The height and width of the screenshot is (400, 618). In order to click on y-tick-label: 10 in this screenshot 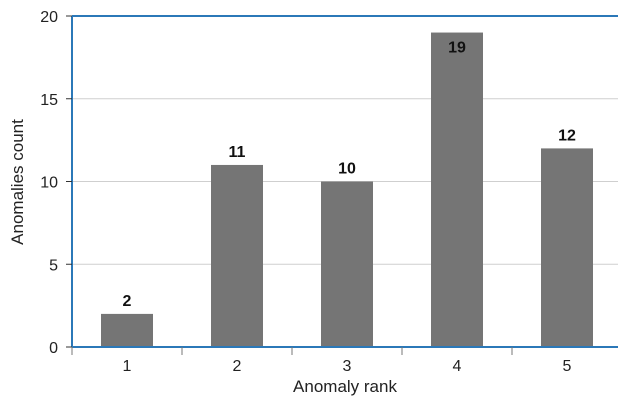, I will do `click(49, 183)`.